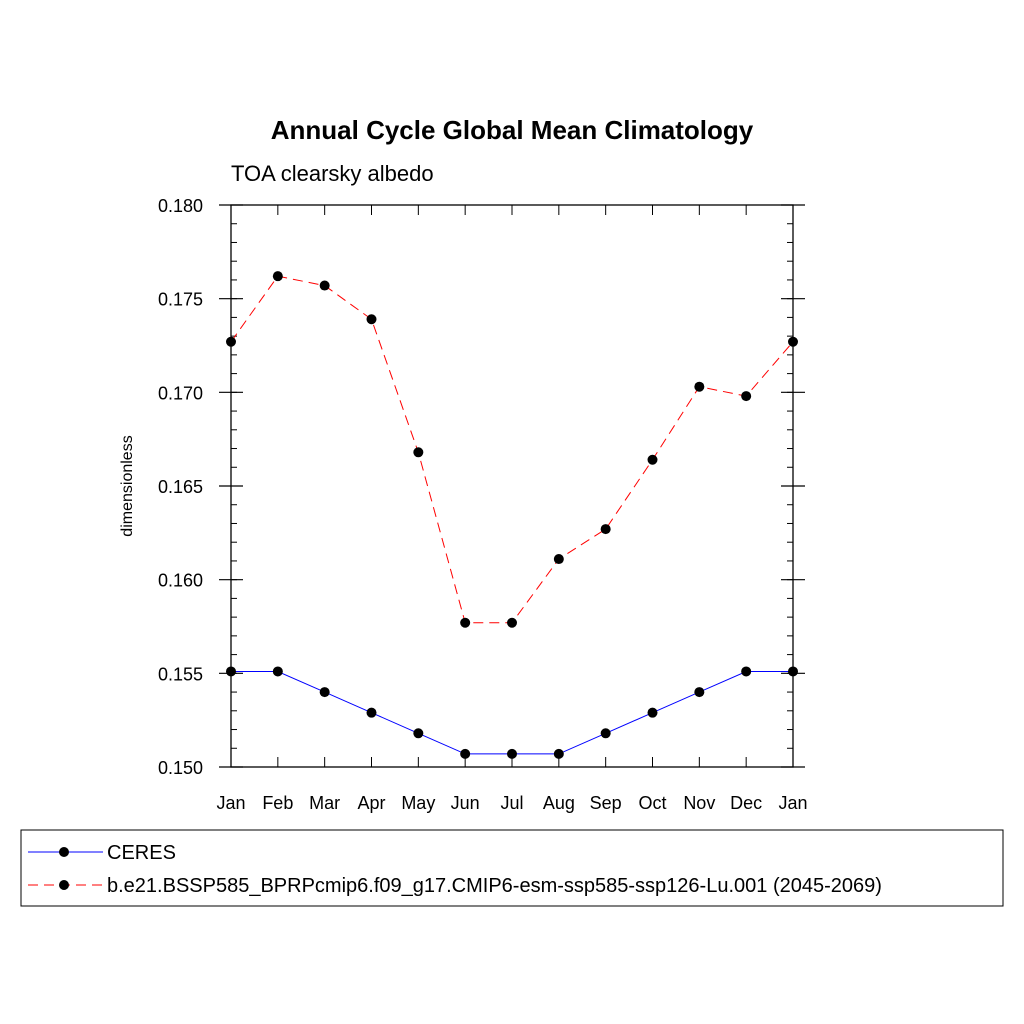 This screenshot has height=1024, width=1024. Describe the element at coordinates (418, 803) in the screenshot. I see `x-tick-label: May` at that location.